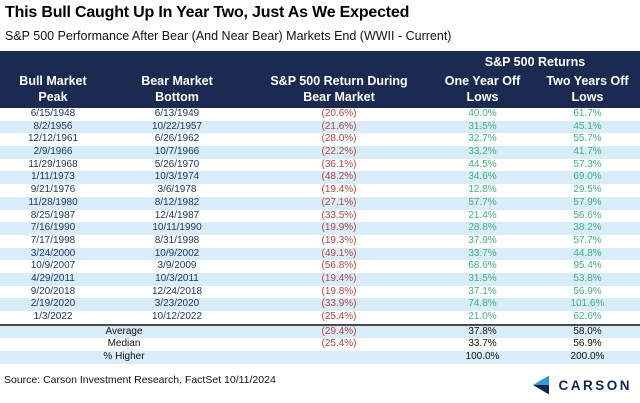 The width and height of the screenshot is (640, 403). What do you see at coordinates (587, 152) in the screenshot?
I see `cell-two: 41.7%` at bounding box center [587, 152].